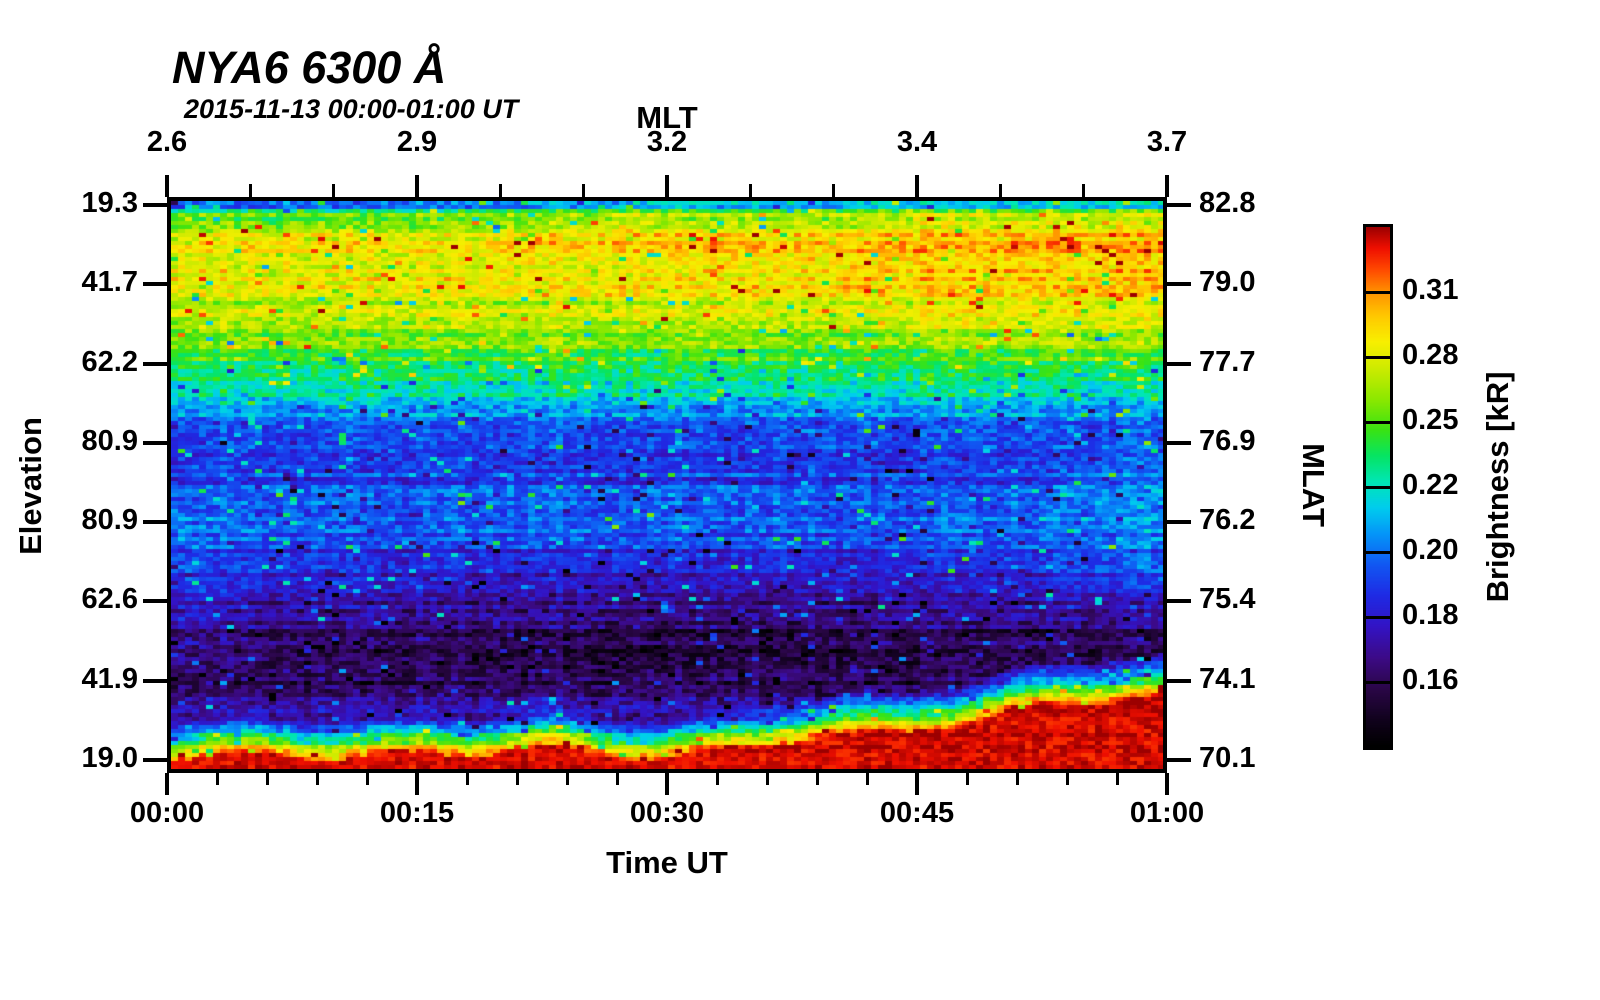  I want to click on top-axis-tick-label: 3.7, so click(1167, 142).